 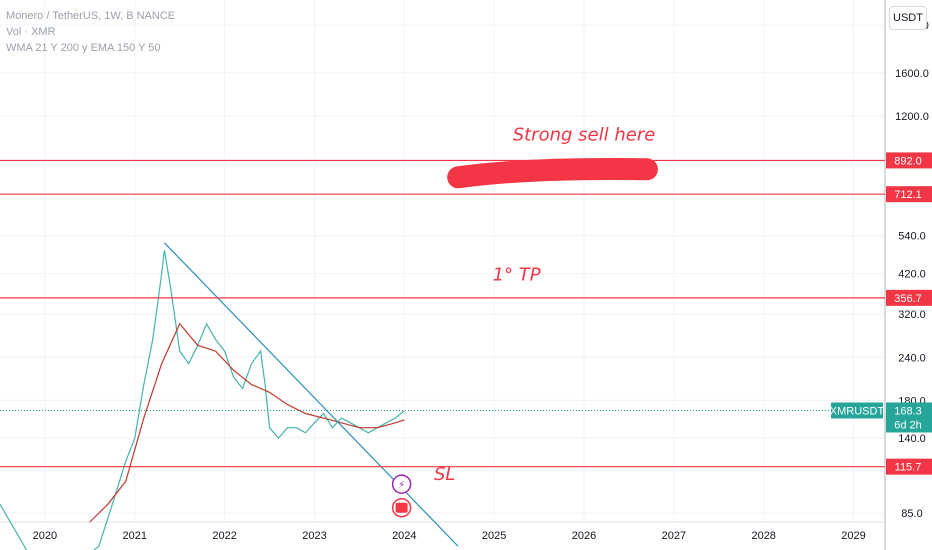 I want to click on y-tick-label: 140.0, so click(x=912, y=439).